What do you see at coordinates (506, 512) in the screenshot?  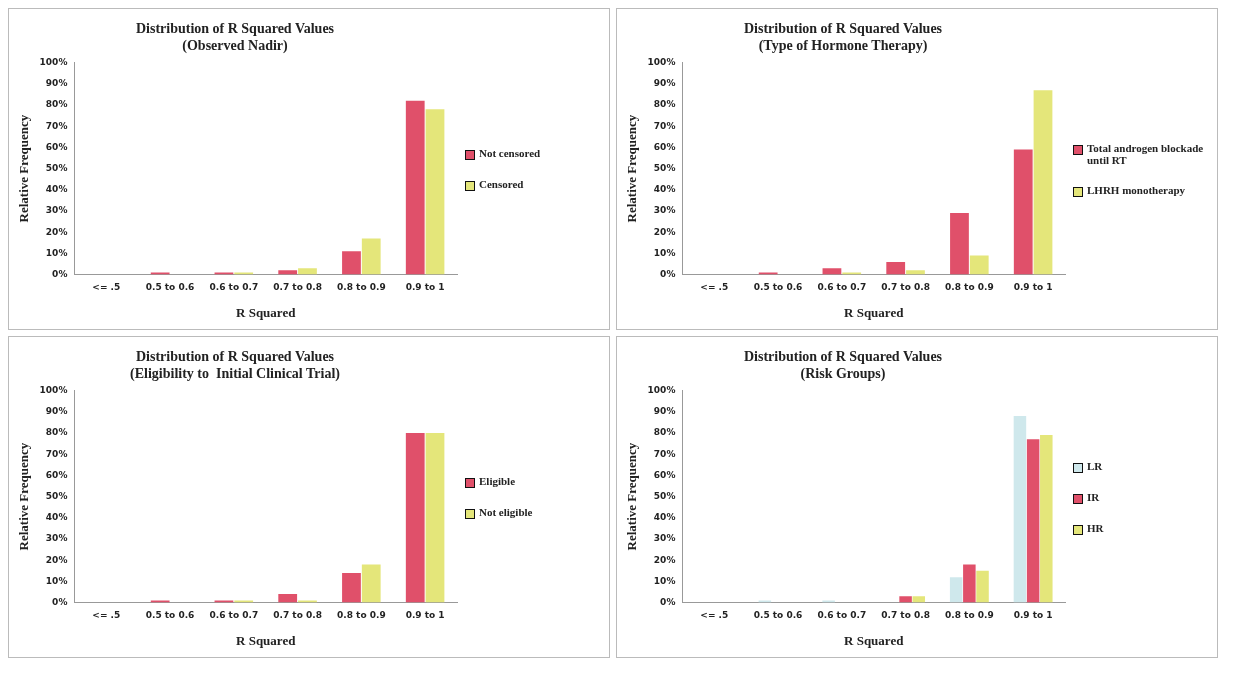 I see `legend-label: Not eligible` at bounding box center [506, 512].